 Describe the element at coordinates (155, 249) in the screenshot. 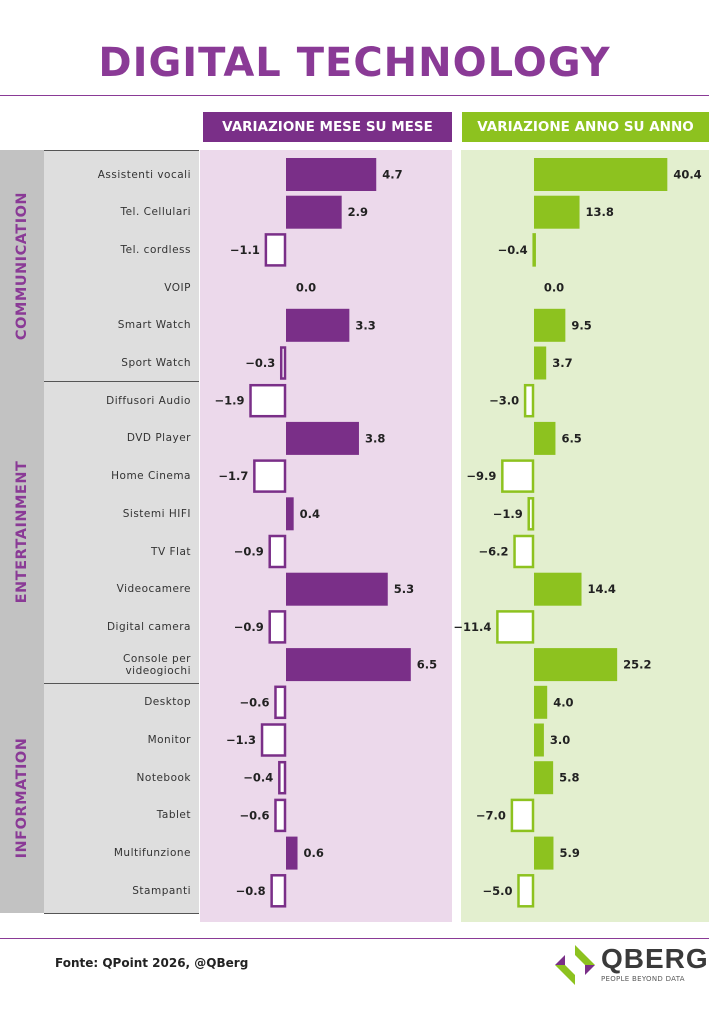

I see `row-label-2: Tel. cordless` at that location.